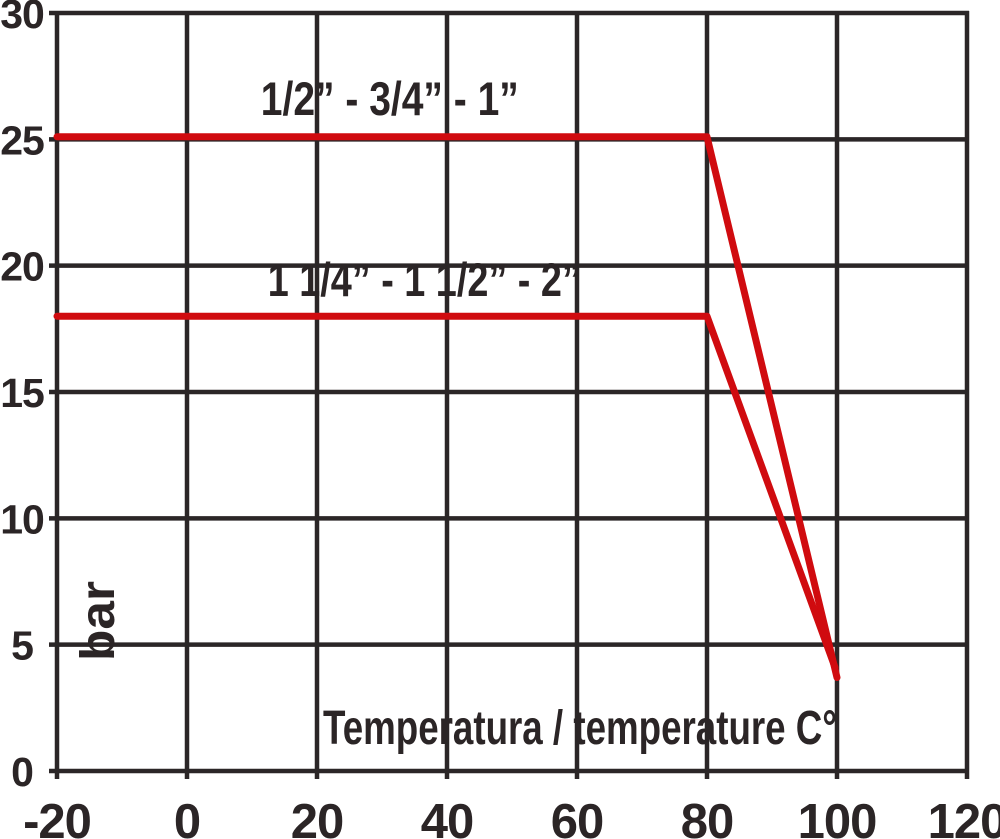 The height and width of the screenshot is (839, 1000). What do you see at coordinates (424, 279) in the screenshot?
I see `series-label-large-sizes: 1 1/4” - 1 1/2” - 2”` at bounding box center [424, 279].